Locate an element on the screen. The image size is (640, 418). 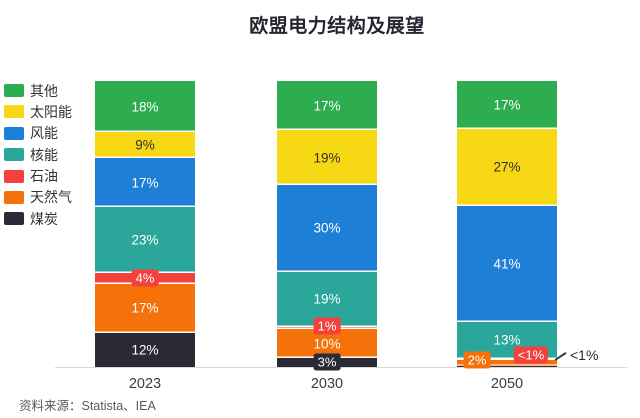
segment-other-2023: 18% is located at coordinates (145, 107).